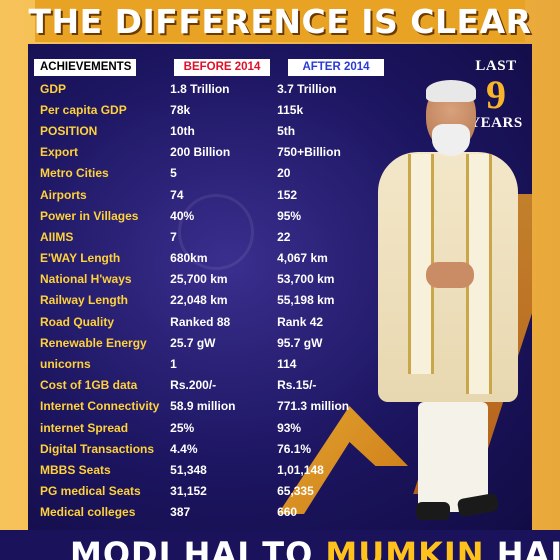  I want to click on table-row: Railway Length 22,048 km 55,198 km, so click(209, 300).